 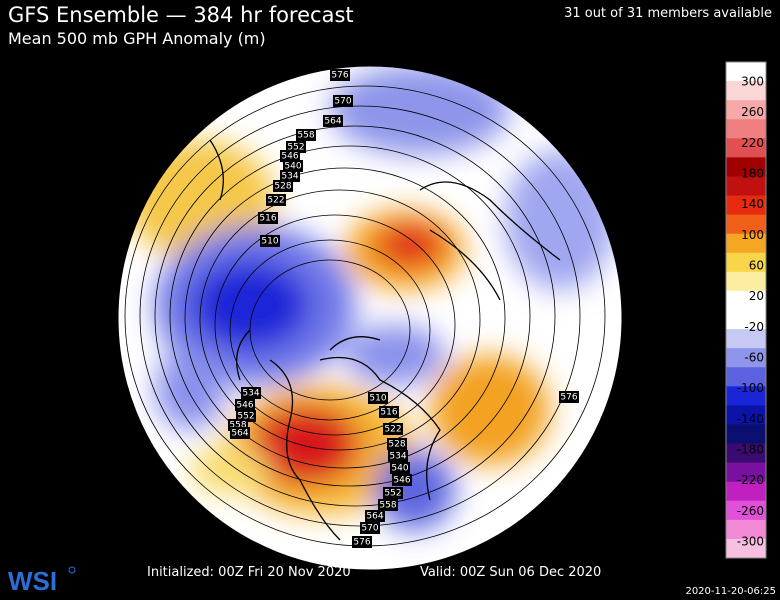 I want to click on title: GFS Ensemble — 384 hr forecast, so click(x=181, y=15).